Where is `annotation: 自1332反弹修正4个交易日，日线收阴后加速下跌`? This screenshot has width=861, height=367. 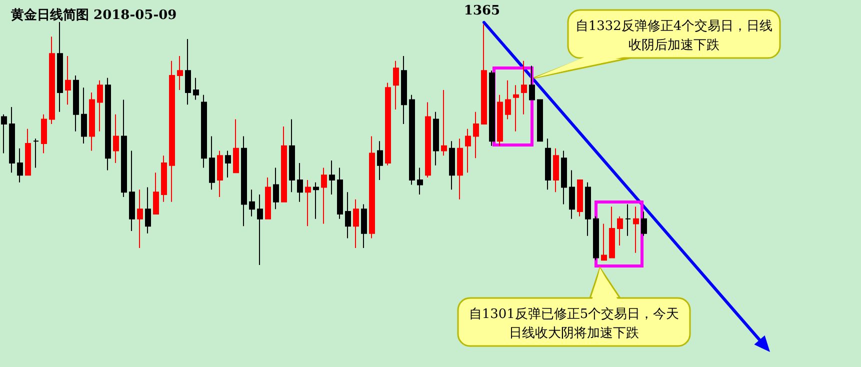 annotation: 自1332反弹修正4个交易日，日线收阴后加速下跌 is located at coordinates (674, 35).